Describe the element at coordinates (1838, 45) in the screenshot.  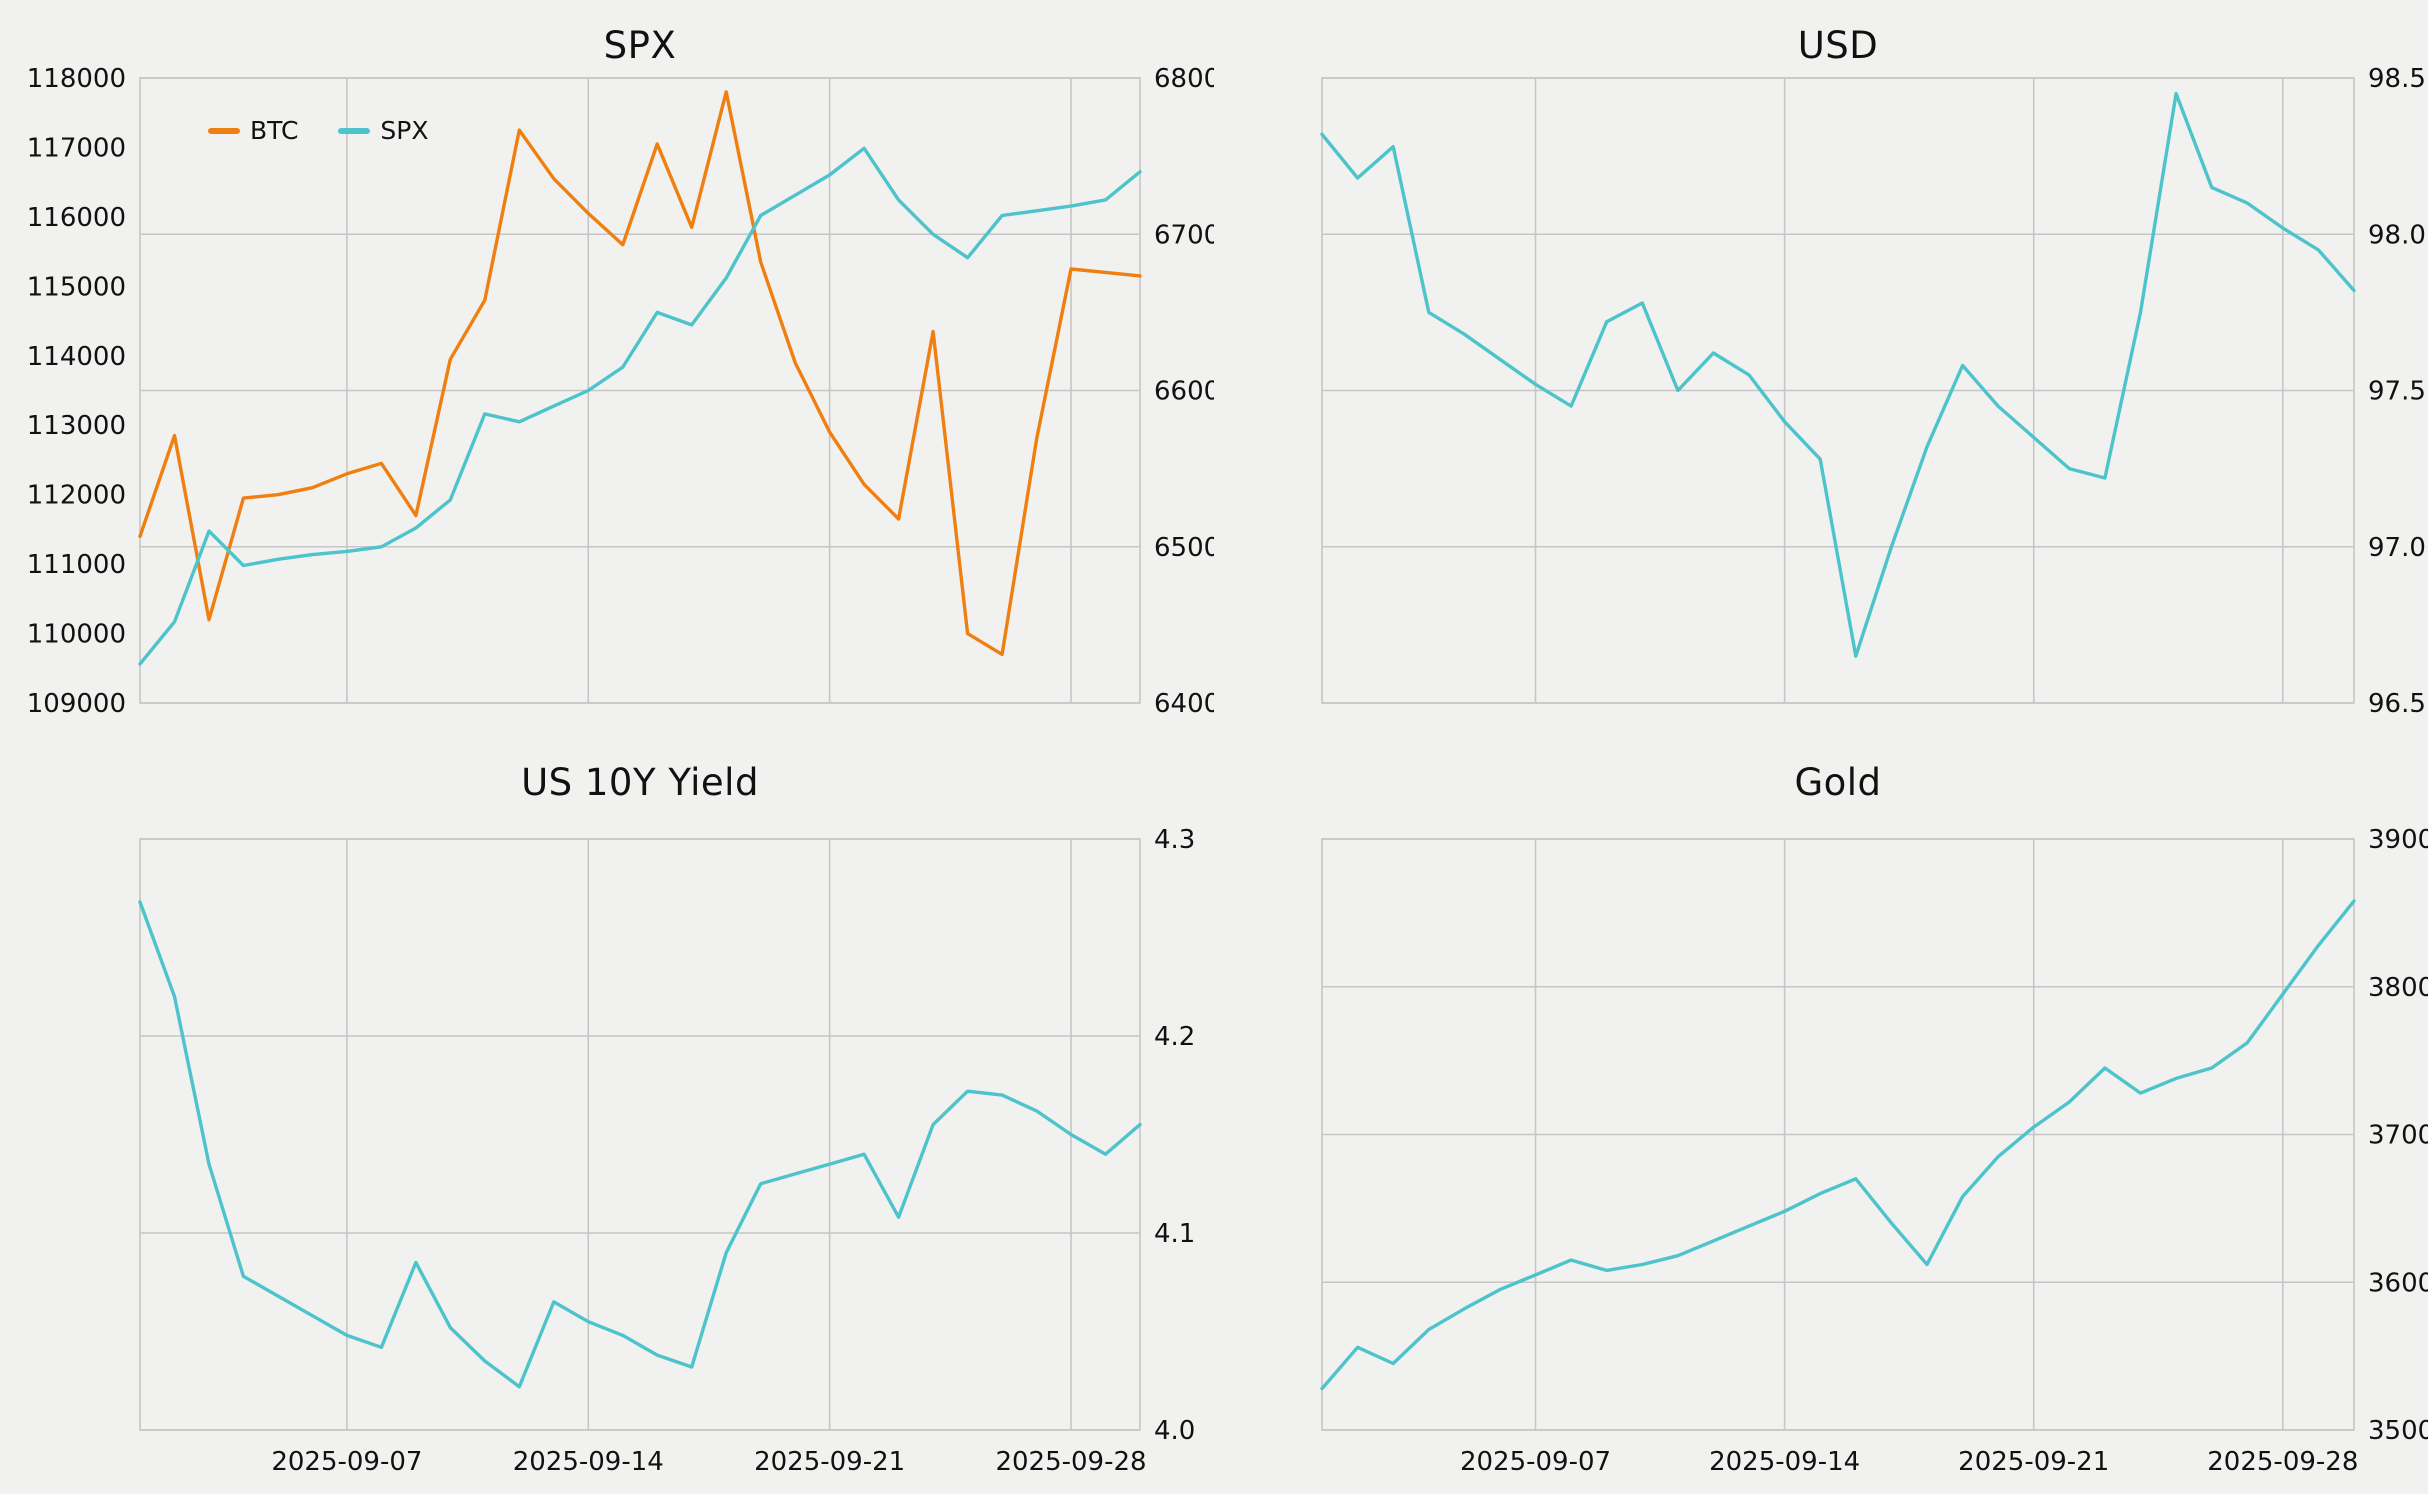
I see `chart-title-usd: USD` at that location.